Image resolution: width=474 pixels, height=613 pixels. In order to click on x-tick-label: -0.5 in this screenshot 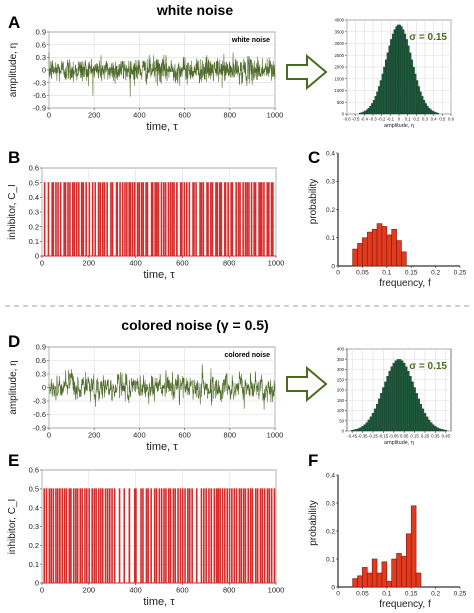, I will do `click(356, 118)`.